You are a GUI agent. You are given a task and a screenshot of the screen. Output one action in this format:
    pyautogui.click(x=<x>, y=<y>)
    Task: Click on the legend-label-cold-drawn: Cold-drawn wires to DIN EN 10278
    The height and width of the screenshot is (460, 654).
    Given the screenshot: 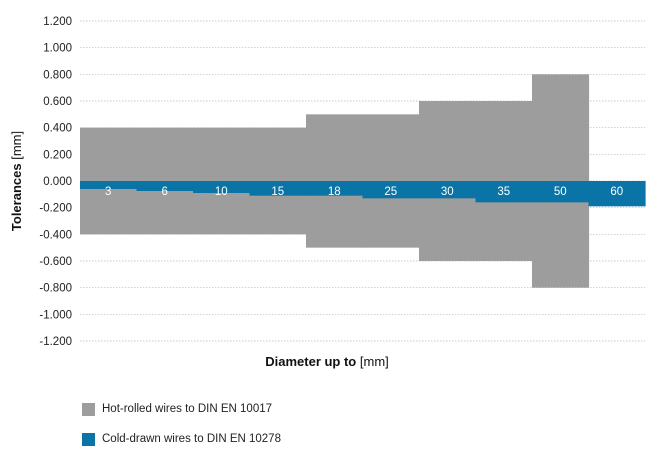 What is the action you would take?
    pyautogui.click(x=191, y=439)
    